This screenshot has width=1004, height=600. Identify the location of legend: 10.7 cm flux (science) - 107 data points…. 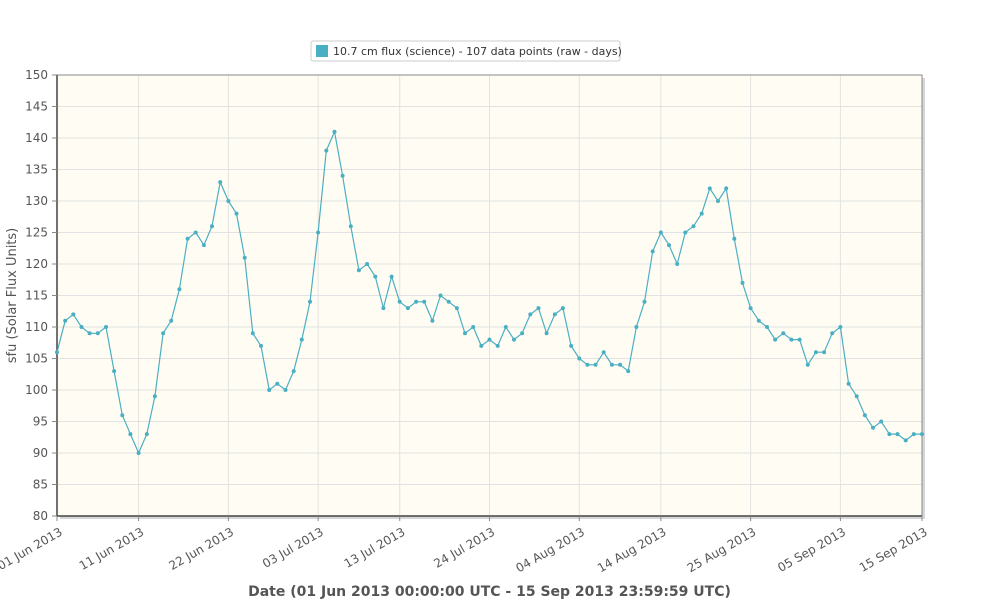
(466, 51).